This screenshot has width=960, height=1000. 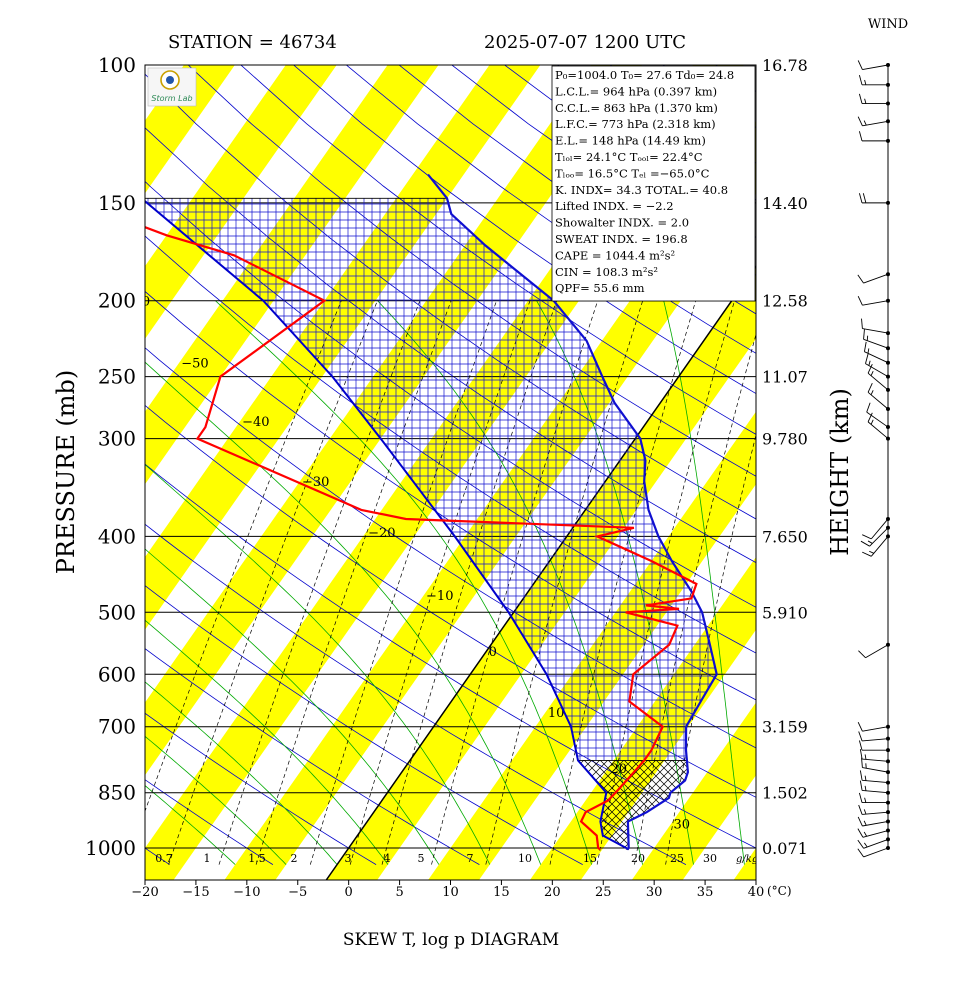 What do you see at coordinates (292, 706) in the screenshot?
I see `moist-adiabat-line` at bounding box center [292, 706].